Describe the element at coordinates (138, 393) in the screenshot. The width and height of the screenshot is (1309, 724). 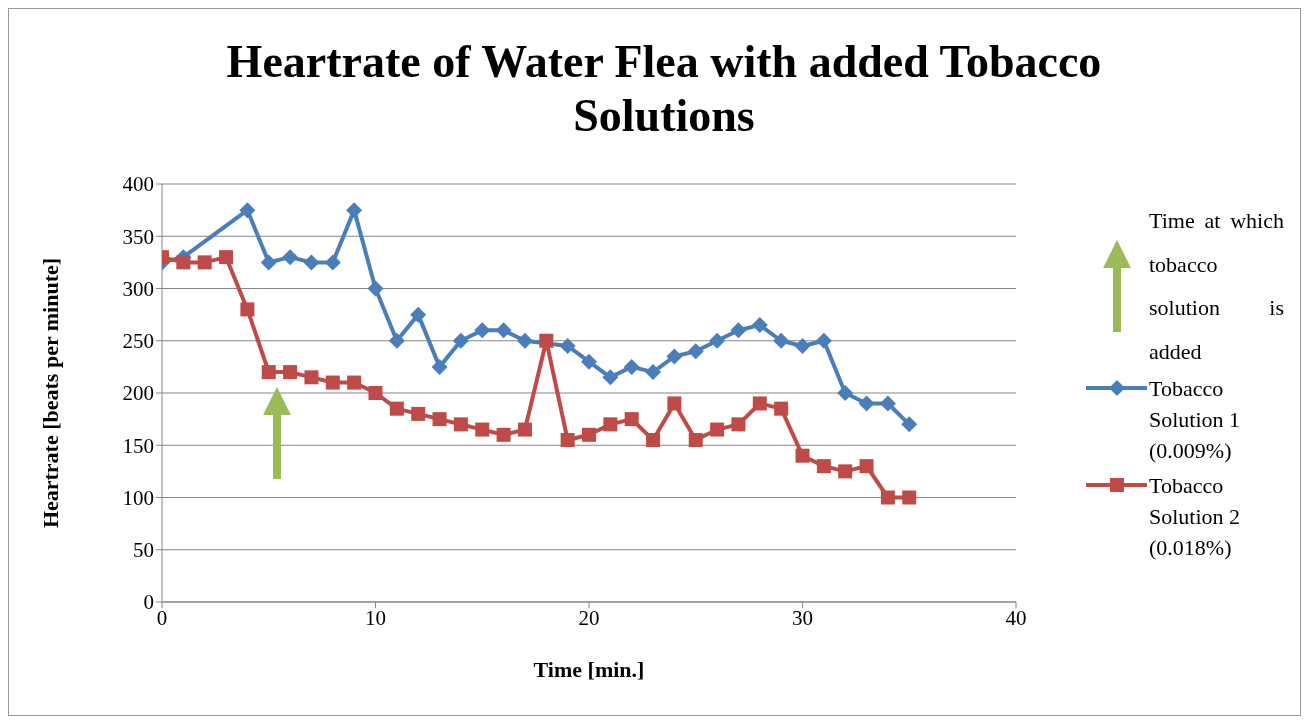
I see `y-tick-label: 200` at that location.